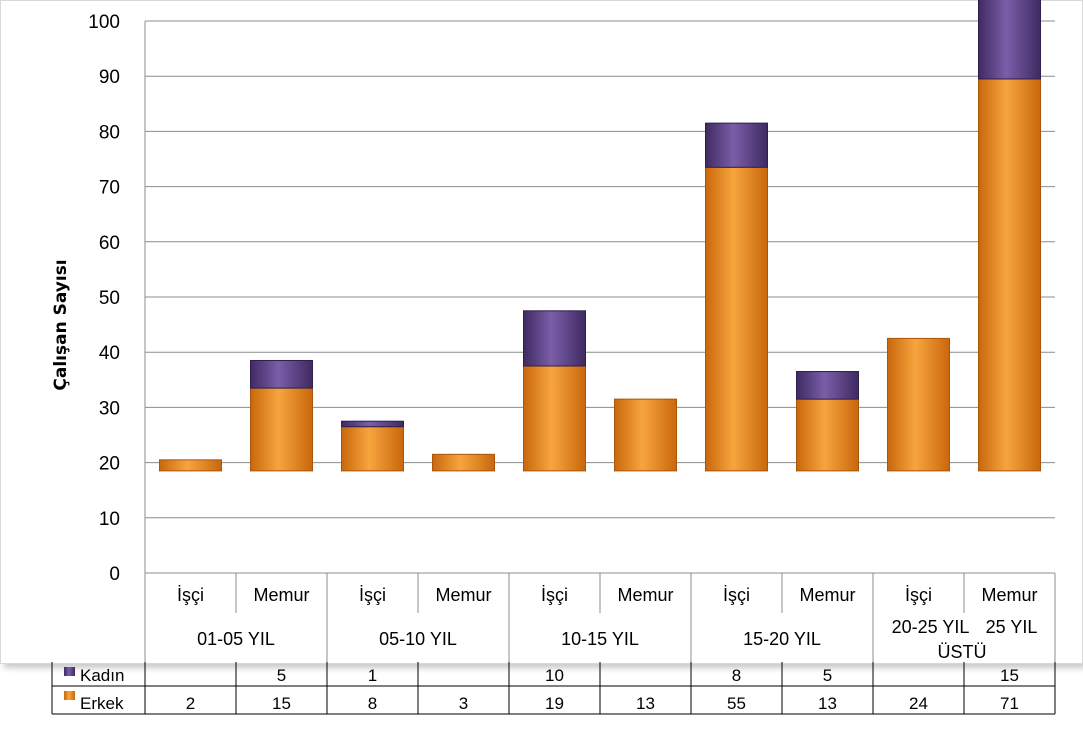 Image resolution: width=1083 pixels, height=753 pixels. Describe the element at coordinates (918, 703) in the screenshot. I see `data-table-cell: 24` at that location.